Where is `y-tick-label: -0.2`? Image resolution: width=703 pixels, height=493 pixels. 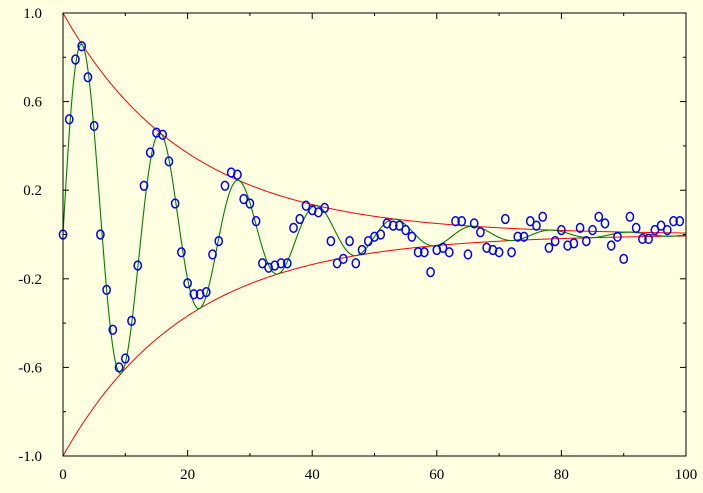 y-tick-label: -0.2 is located at coordinates (30, 280).